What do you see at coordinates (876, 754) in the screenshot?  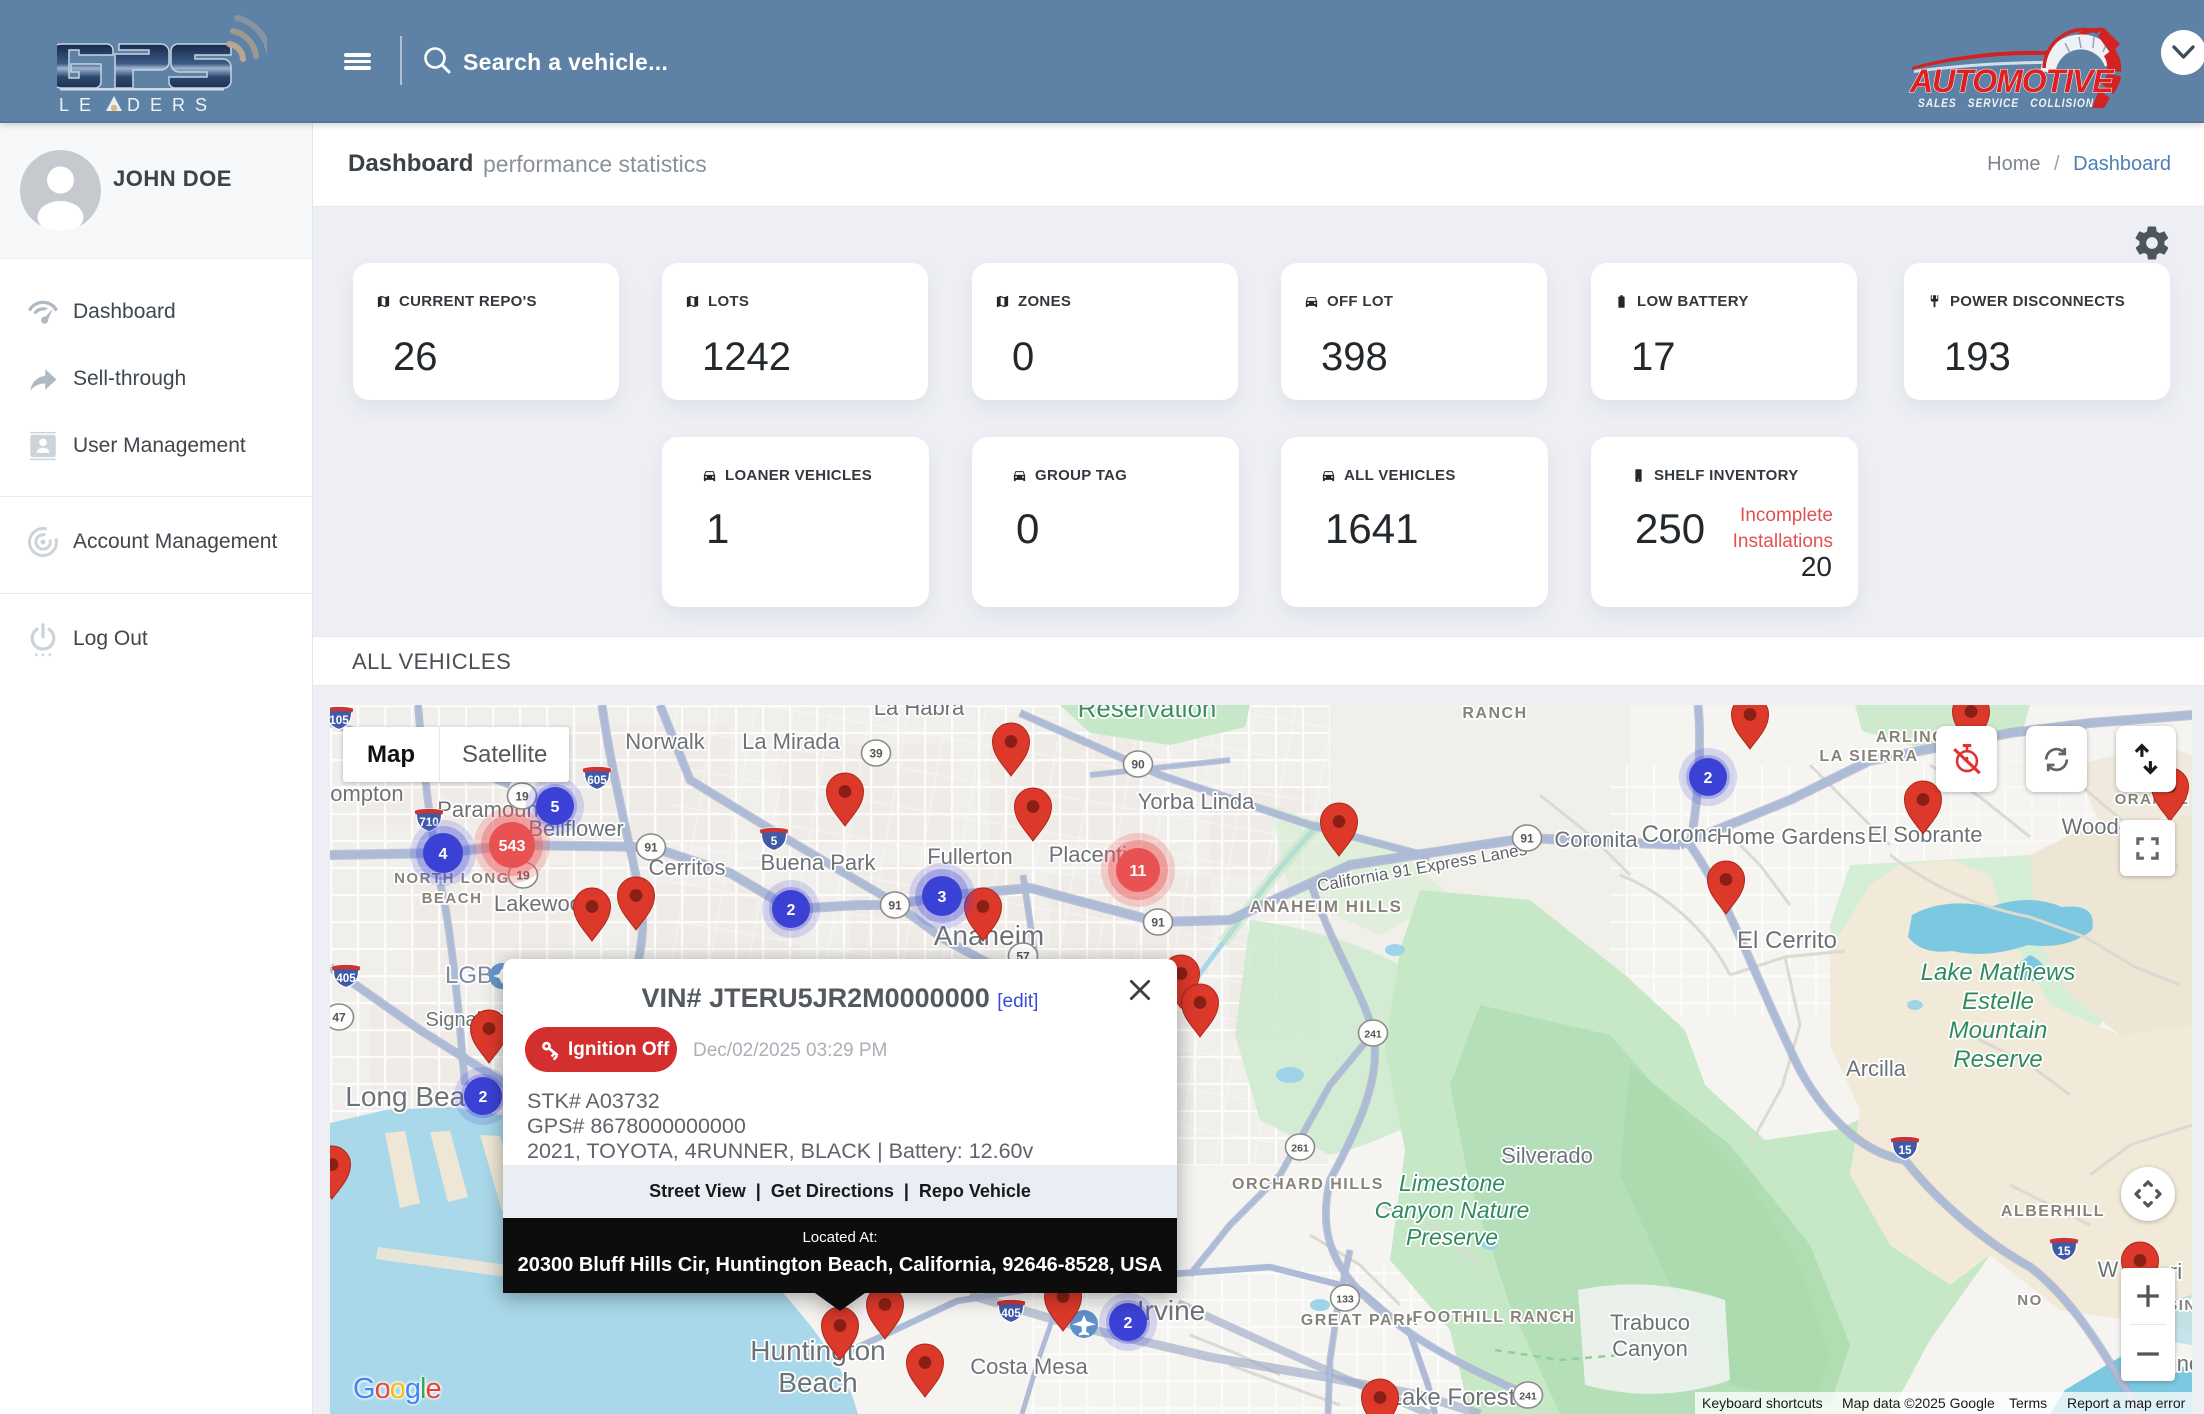 I see `svg-text: 39` at bounding box center [876, 754].